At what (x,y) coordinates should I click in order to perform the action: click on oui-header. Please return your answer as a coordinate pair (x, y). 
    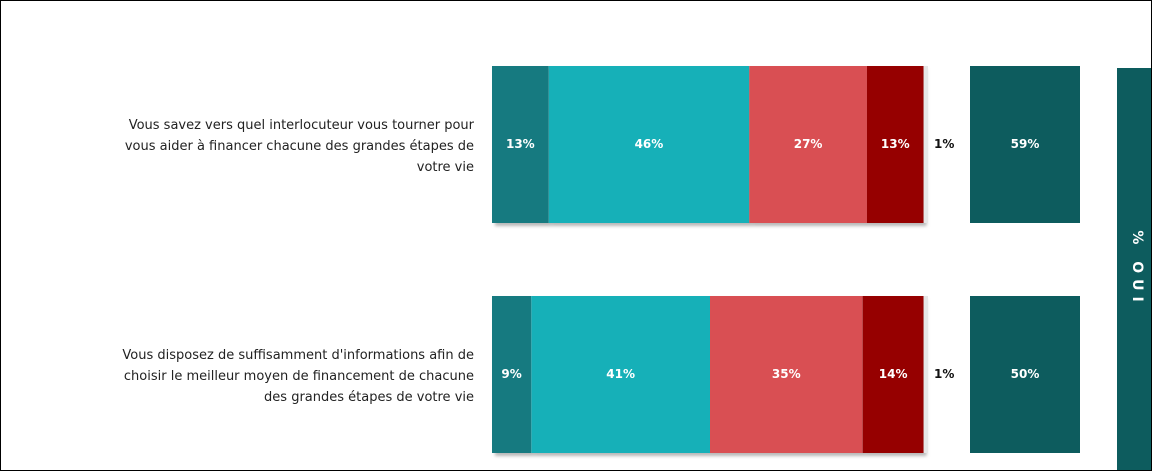
    Looking at the image, I should click on (1134, 269).